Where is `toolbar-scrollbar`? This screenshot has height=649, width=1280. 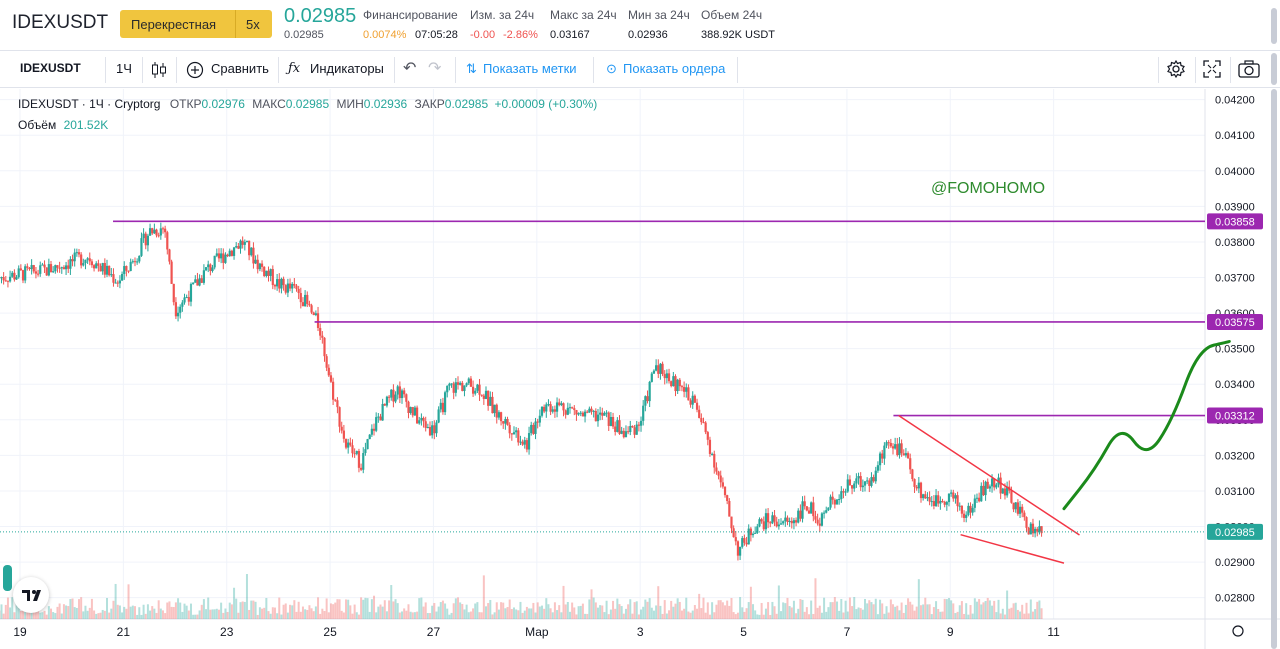 toolbar-scrollbar is located at coordinates (1274, 69).